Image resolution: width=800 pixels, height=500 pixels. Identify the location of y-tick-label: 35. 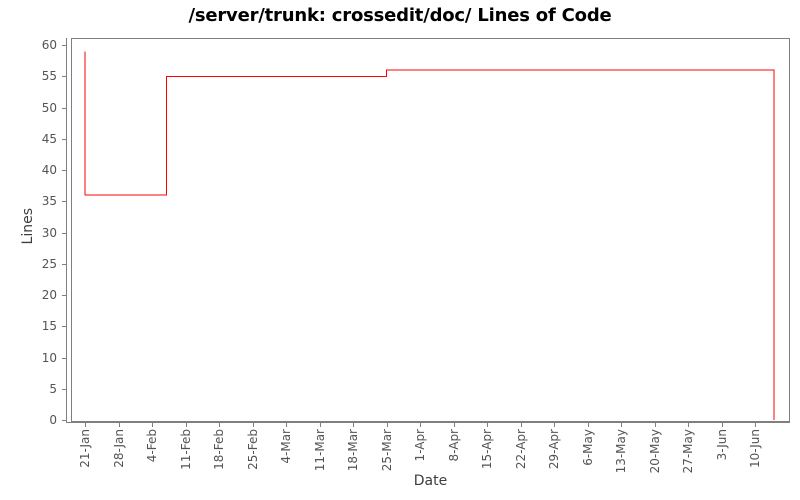
(49, 201).